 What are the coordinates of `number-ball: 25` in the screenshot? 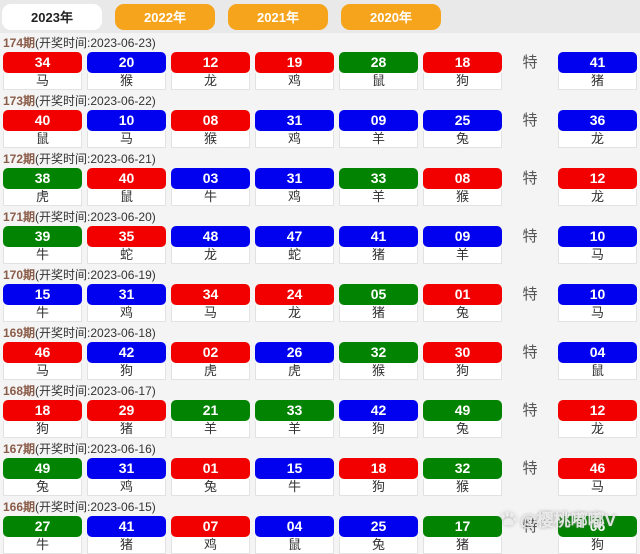 It's located at (462, 120).